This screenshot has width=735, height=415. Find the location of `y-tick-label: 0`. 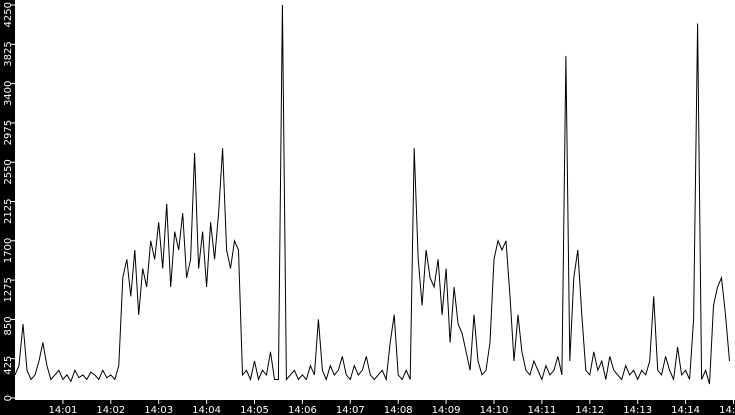

y-tick-label: 0 is located at coordinates (8, 398).